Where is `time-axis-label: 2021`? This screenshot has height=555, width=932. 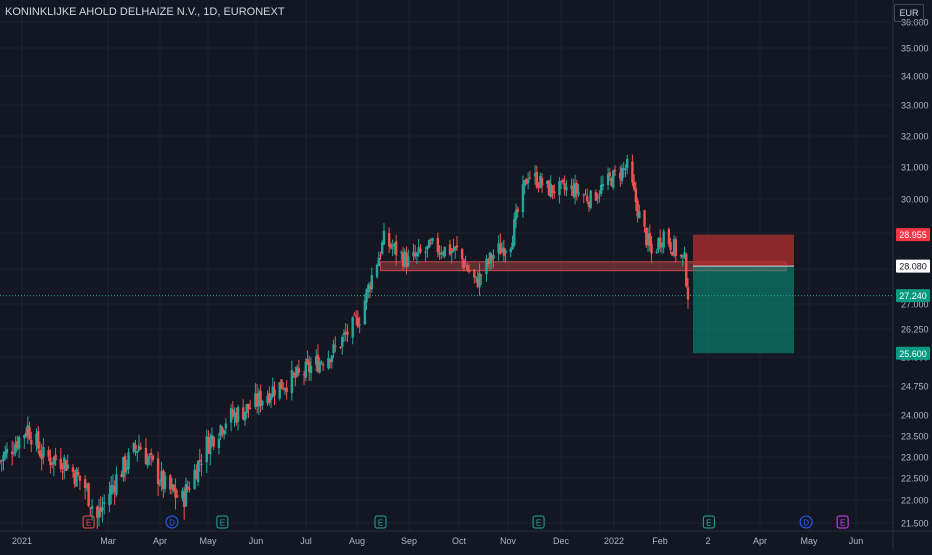 time-axis-label: 2021 is located at coordinates (22, 541).